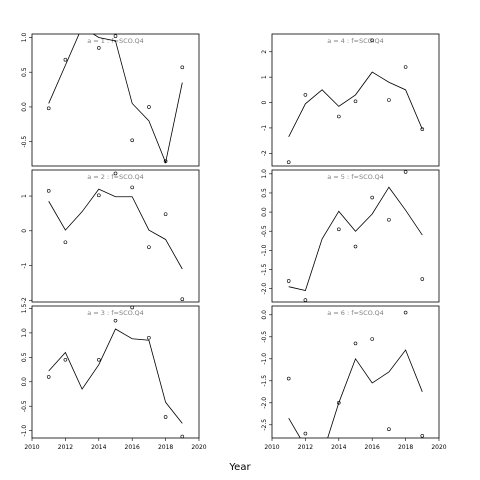  What do you see at coordinates (264, 269) in the screenshot?
I see `y-tick-label: -1.5` at bounding box center [264, 269].